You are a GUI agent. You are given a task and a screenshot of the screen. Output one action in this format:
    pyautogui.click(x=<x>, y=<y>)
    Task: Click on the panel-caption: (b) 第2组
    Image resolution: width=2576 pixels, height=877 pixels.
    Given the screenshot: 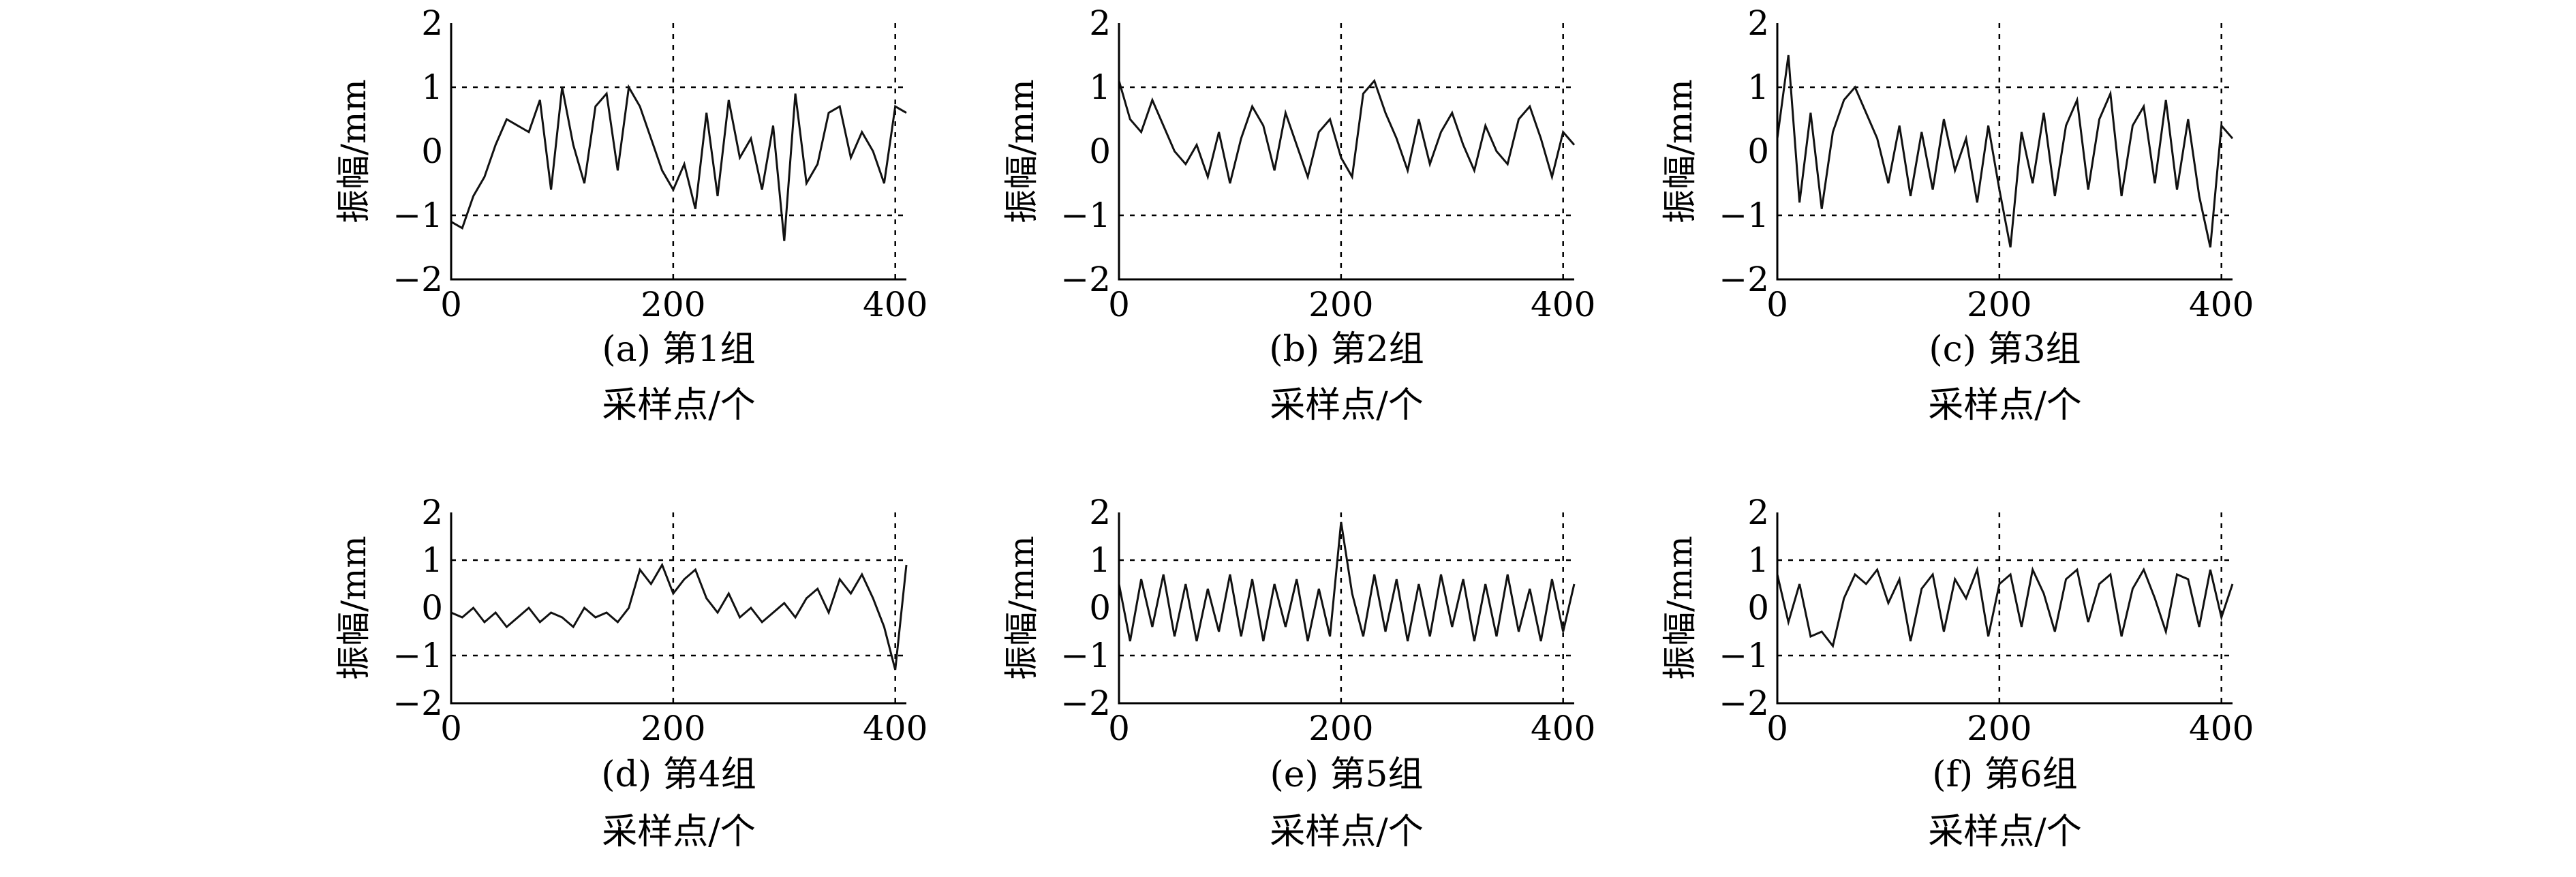 What is the action you would take?
    pyautogui.click(x=1346, y=349)
    